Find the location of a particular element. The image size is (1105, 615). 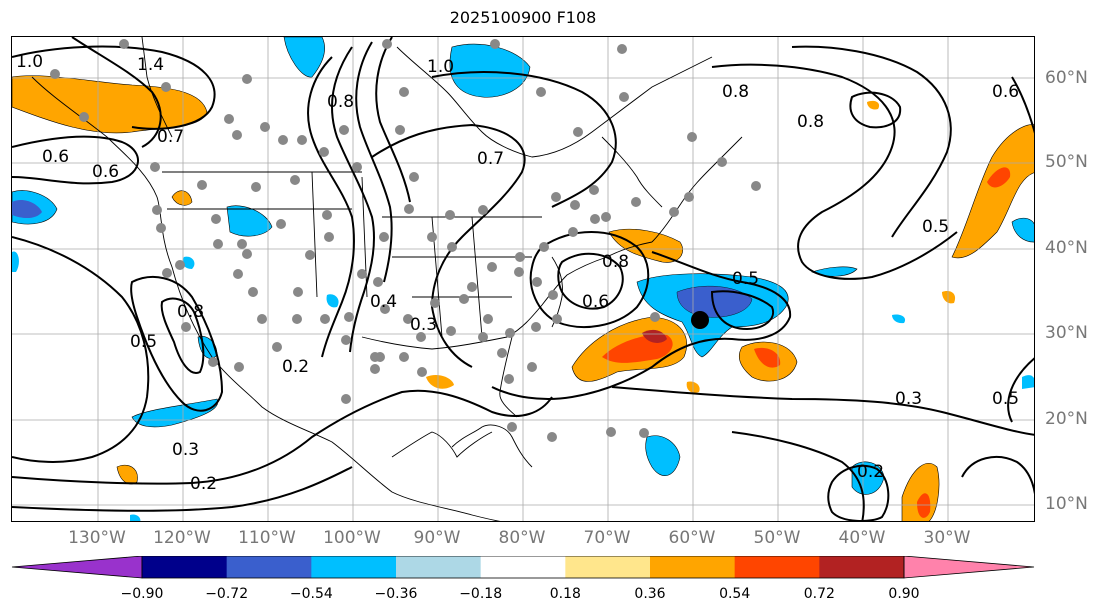

lat-label: 30°N is located at coordinates (1066, 333).